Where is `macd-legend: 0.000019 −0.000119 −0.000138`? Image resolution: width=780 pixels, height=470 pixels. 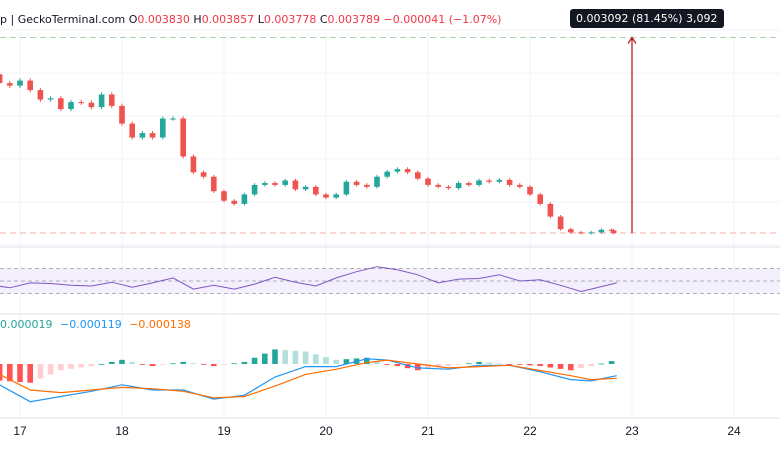 macd-legend: 0.000019 −0.000119 −0.000138 is located at coordinates (95, 324).